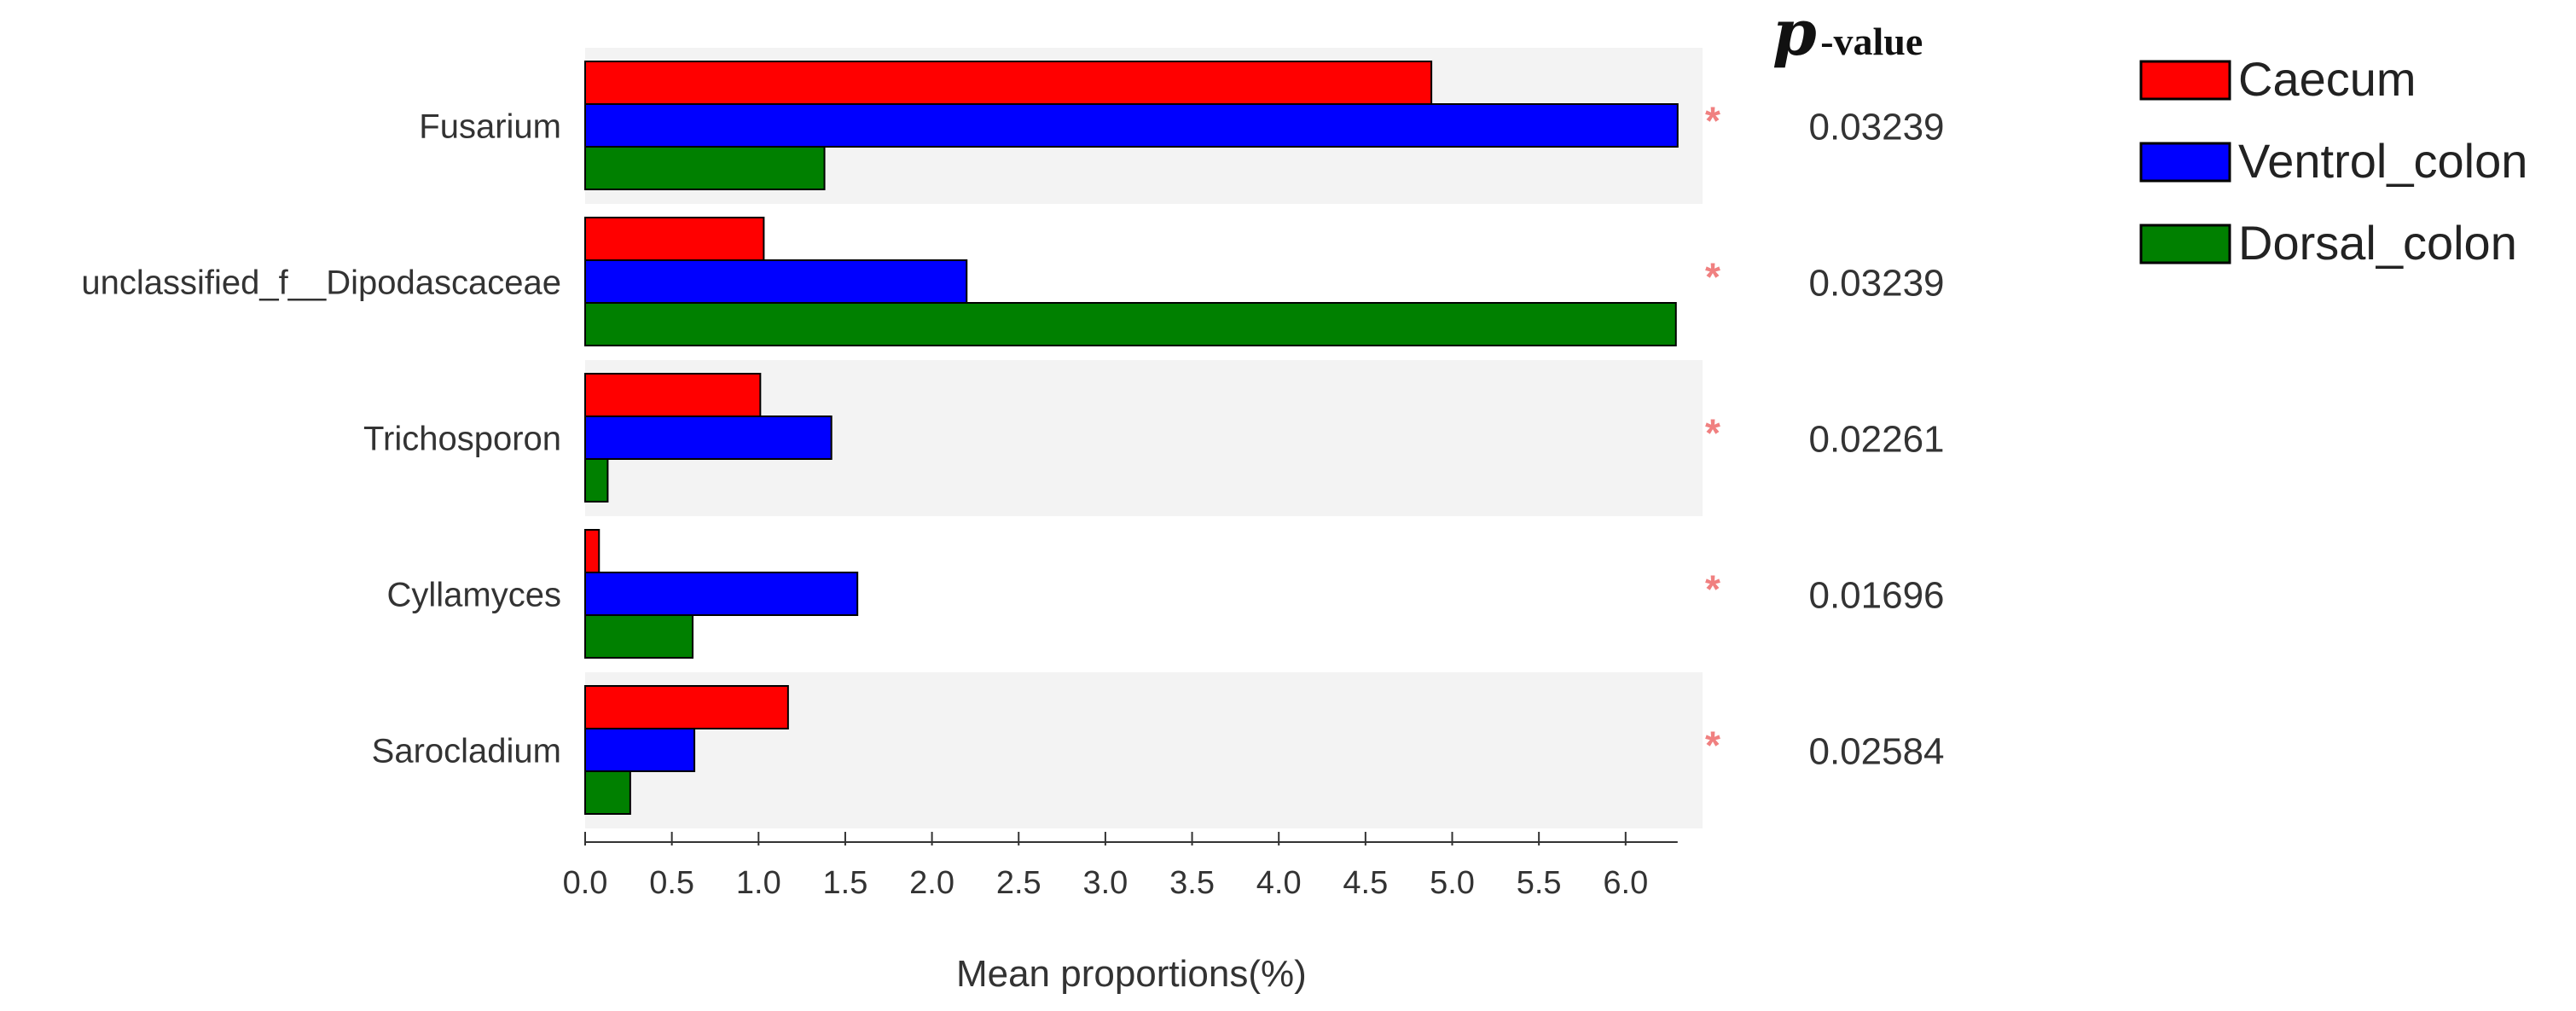  Describe the element at coordinates (1192, 883) in the screenshot. I see `x-tick-label: 3.5` at that location.